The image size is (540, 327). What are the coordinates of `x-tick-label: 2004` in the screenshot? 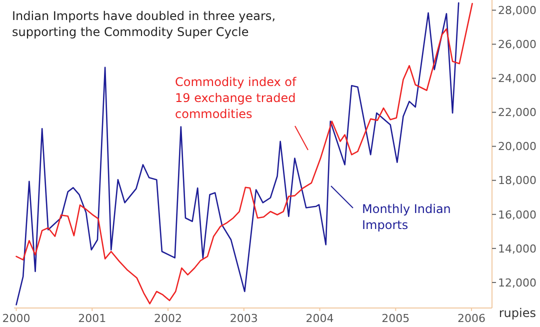 It's located at (320, 318).